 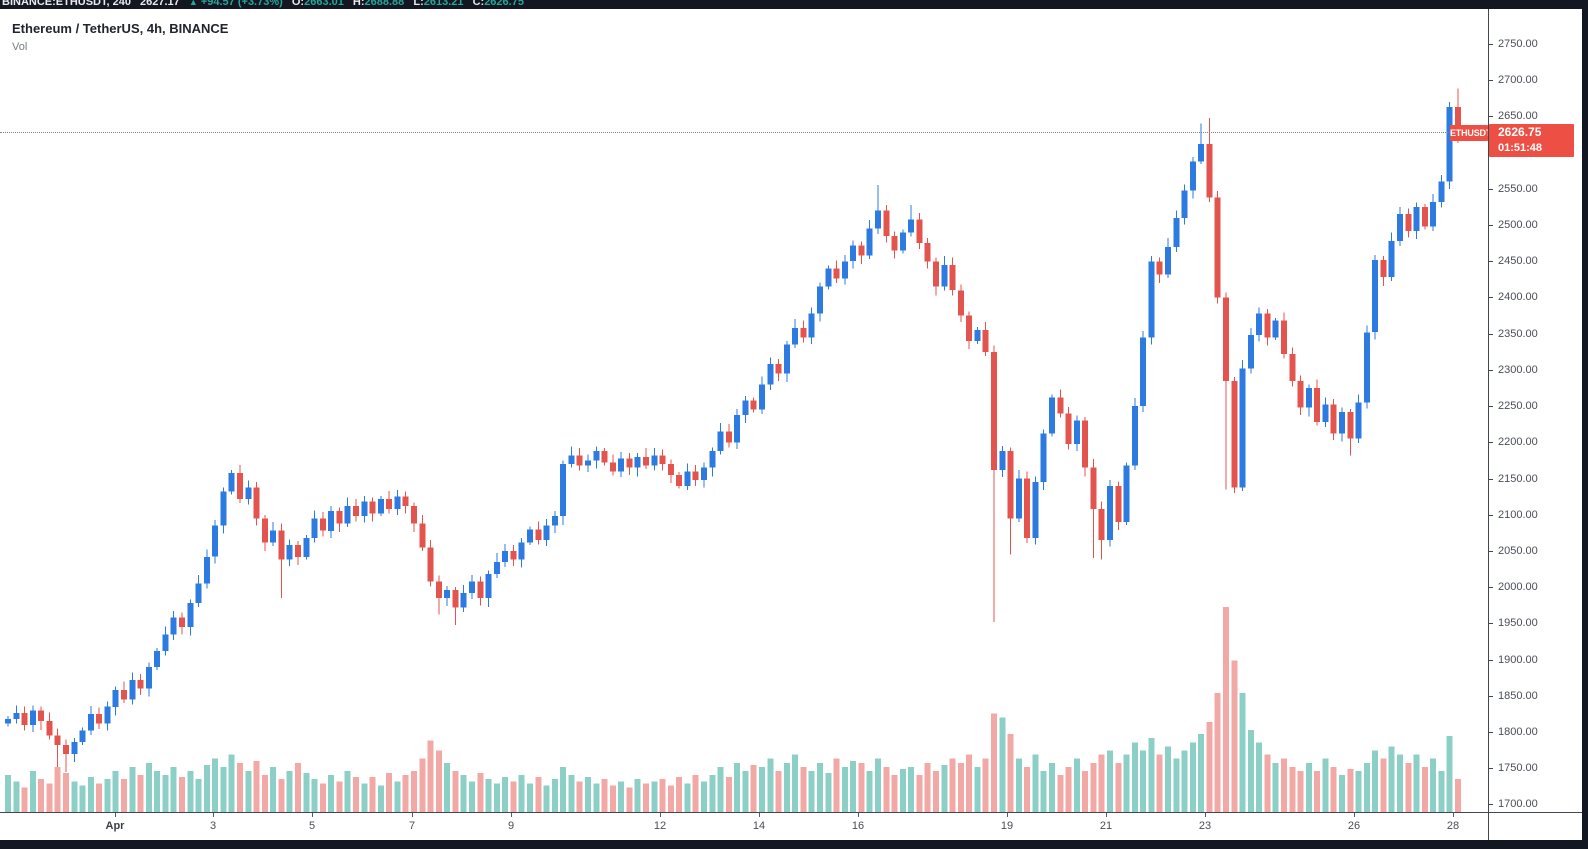 What do you see at coordinates (1470, 133) in the screenshot?
I see `symbol-price-tag: ETHUSDT` at bounding box center [1470, 133].